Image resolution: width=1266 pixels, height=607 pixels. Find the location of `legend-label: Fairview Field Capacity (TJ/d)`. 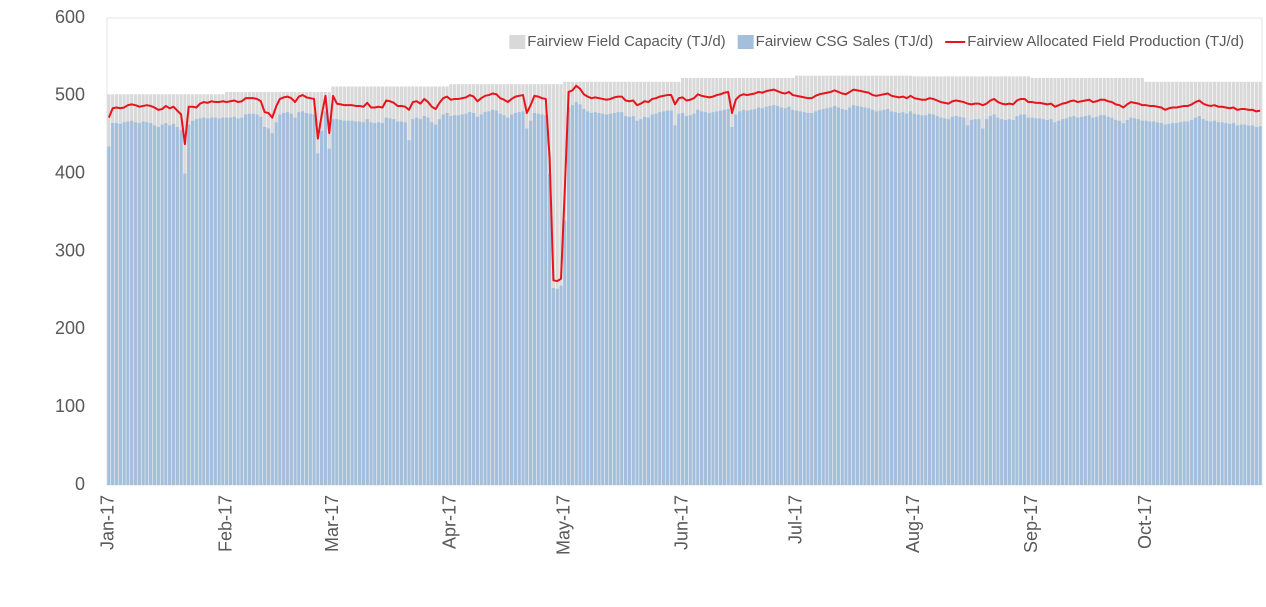

legend-label: Fairview Field Capacity (TJ/d) is located at coordinates (626, 41).